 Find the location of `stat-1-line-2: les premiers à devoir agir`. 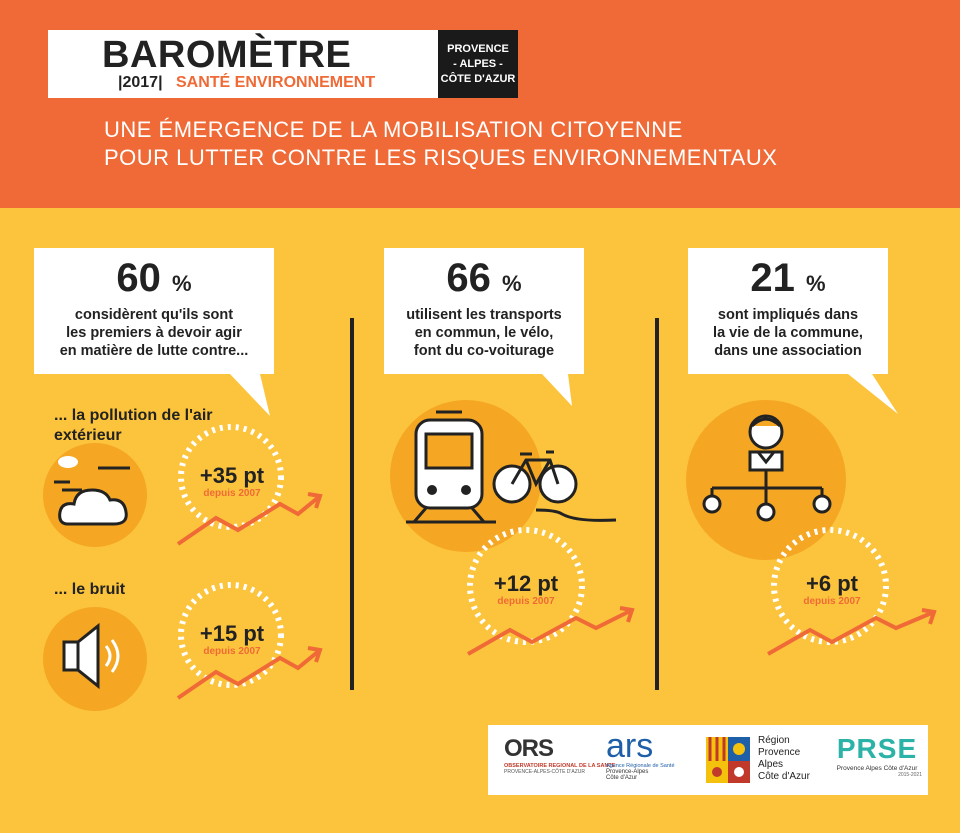

stat-1-line-2: les premiers à devoir agir is located at coordinates (154, 333).